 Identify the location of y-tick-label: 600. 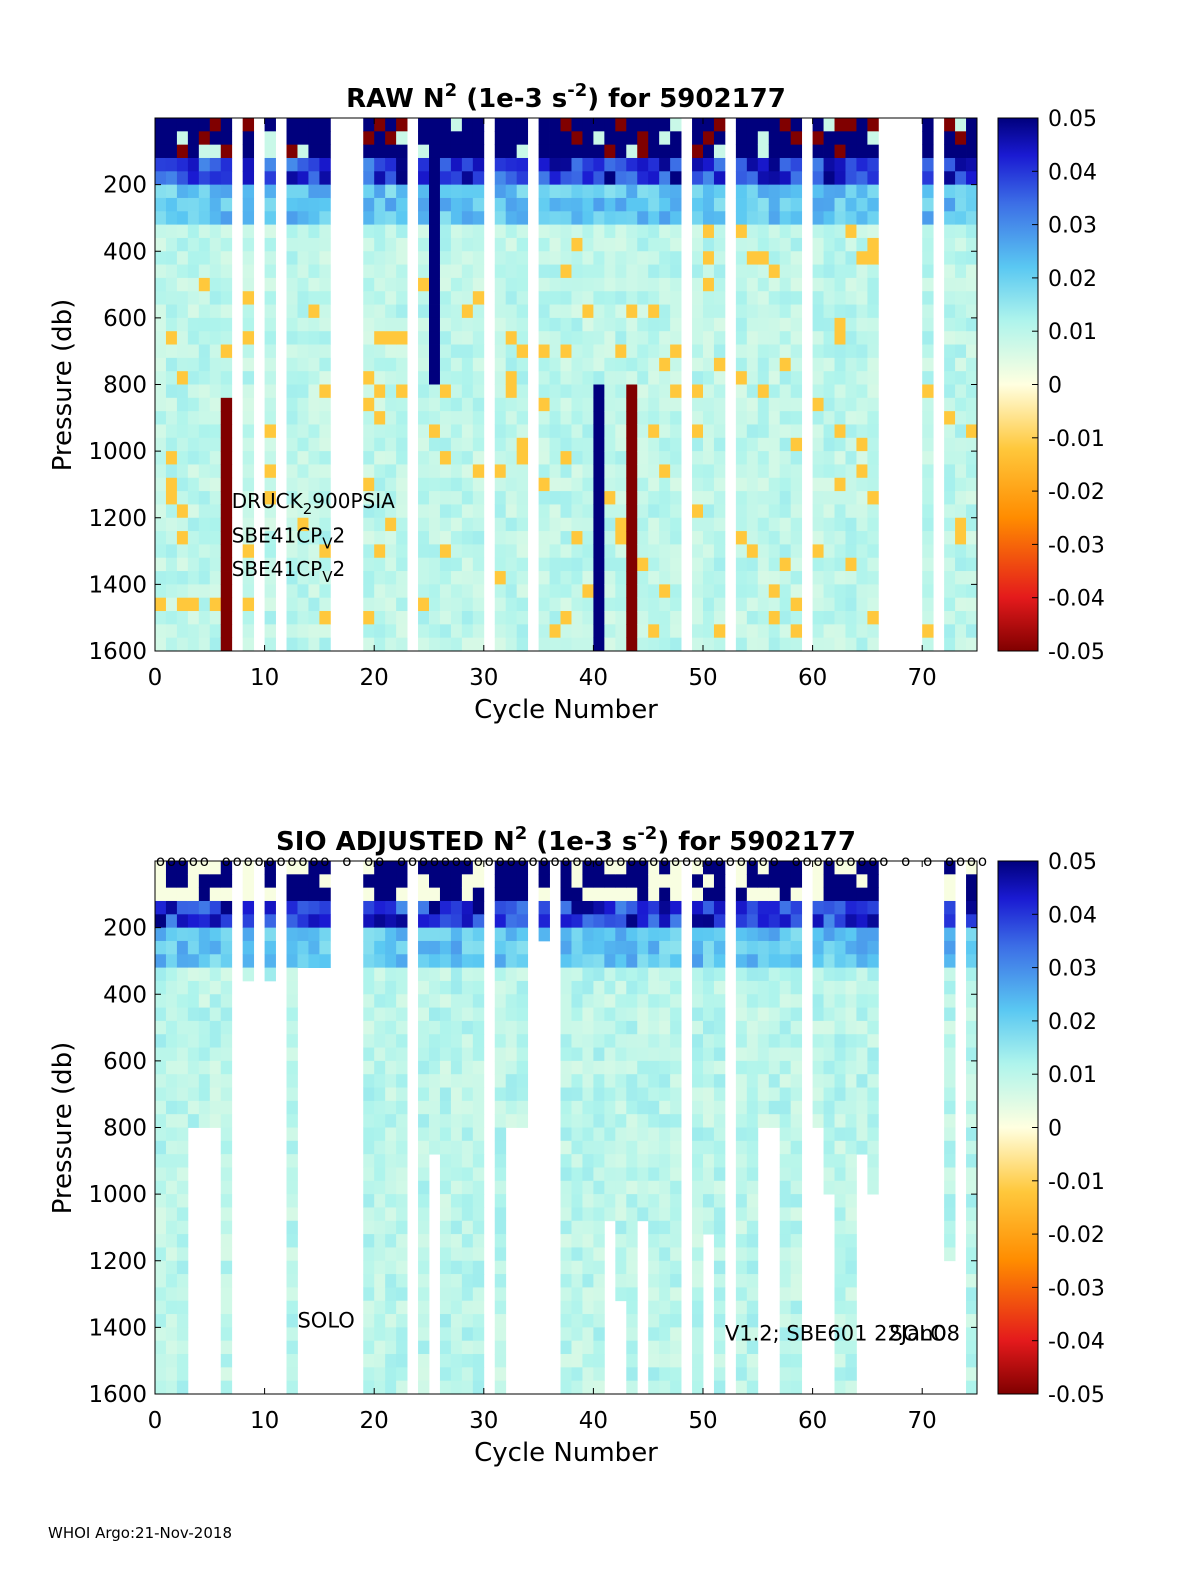
(125, 319).